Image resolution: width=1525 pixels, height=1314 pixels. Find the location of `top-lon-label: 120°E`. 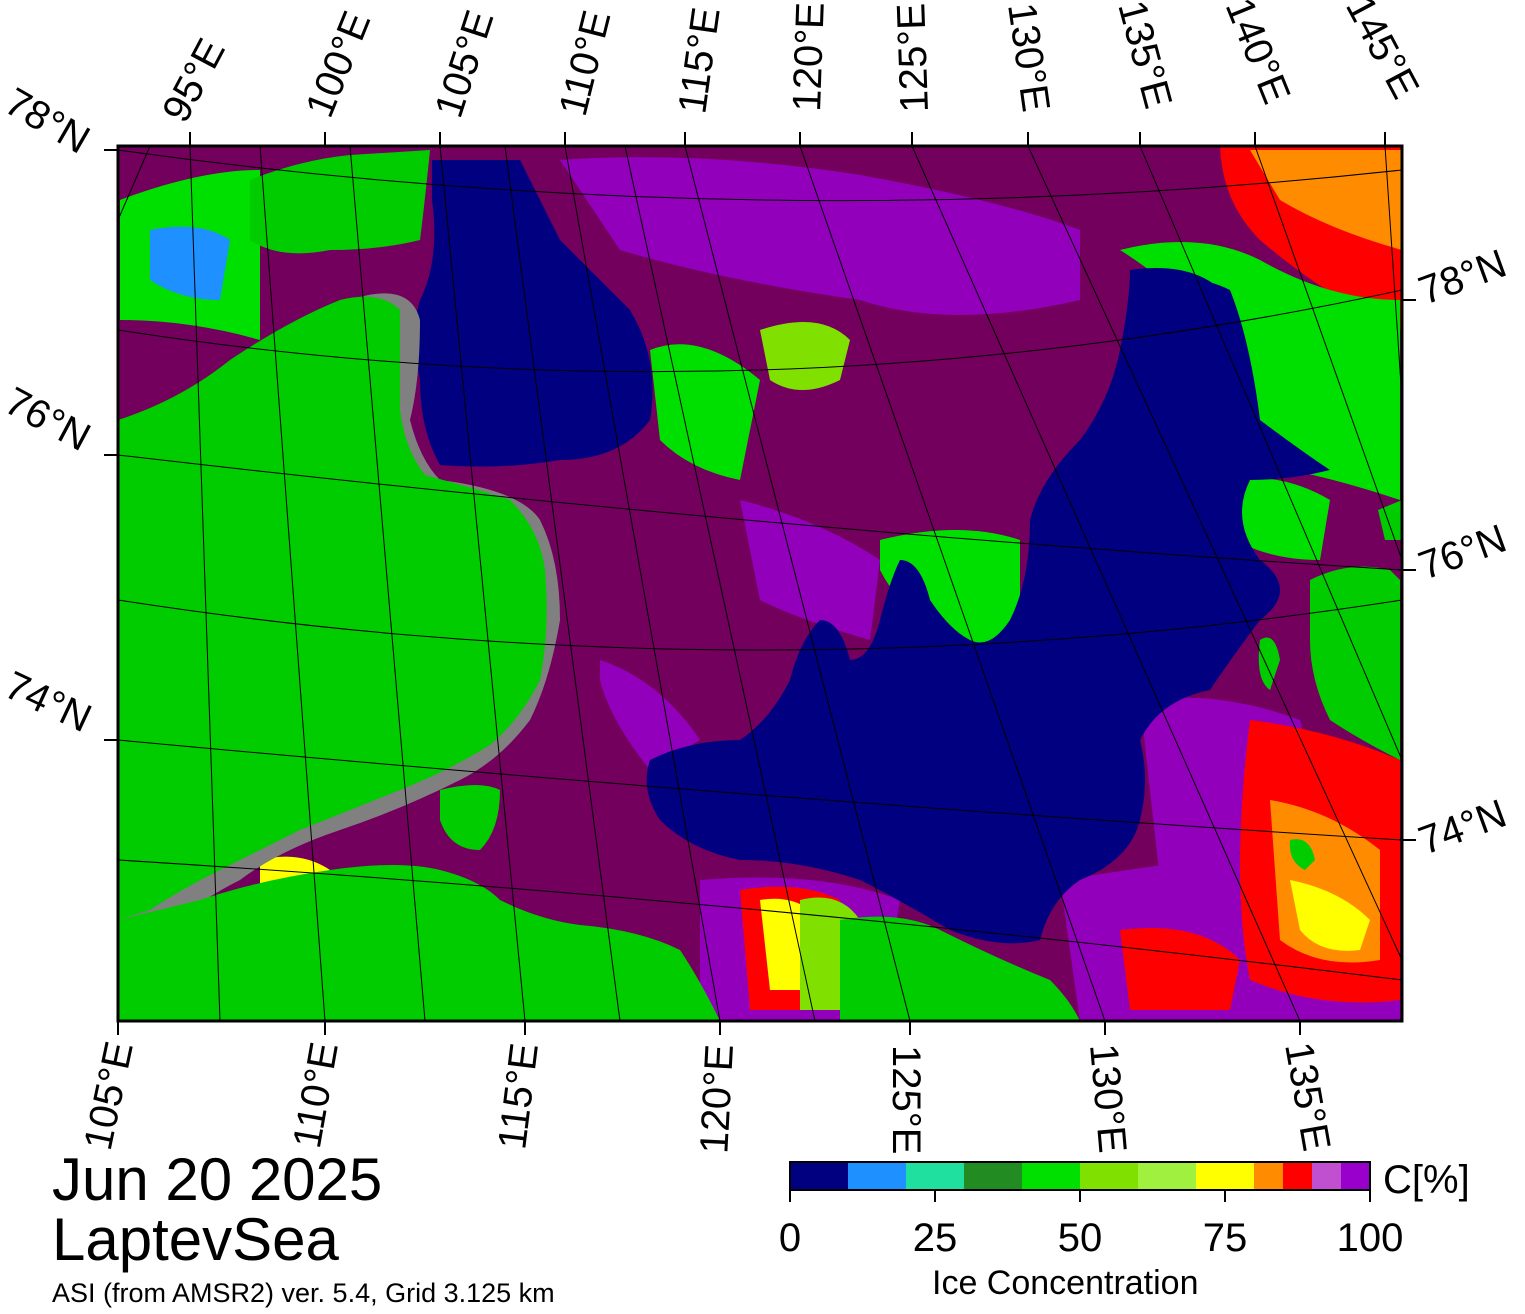

top-lon-label: 120°E is located at coordinates (809, 56).